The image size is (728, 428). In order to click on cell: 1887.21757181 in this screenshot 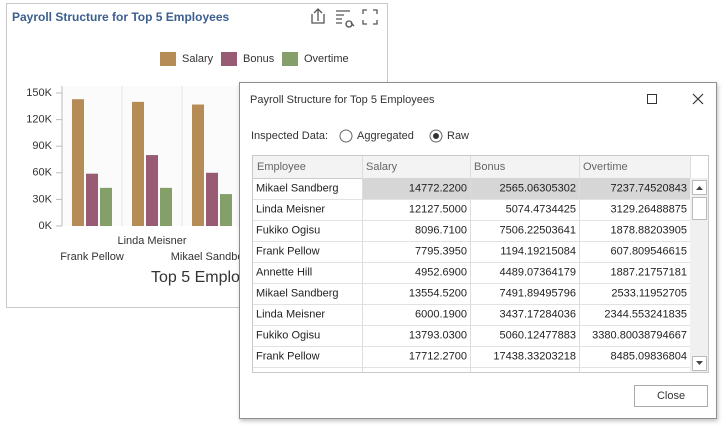, I will do `click(649, 272)`.